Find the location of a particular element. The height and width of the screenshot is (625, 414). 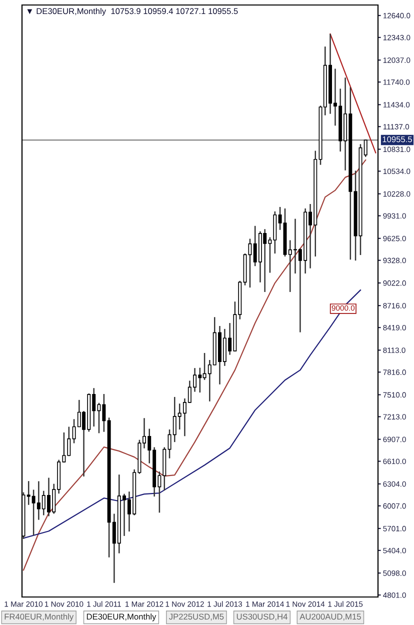

text: US30USD,H4 is located at coordinates (262, 617).